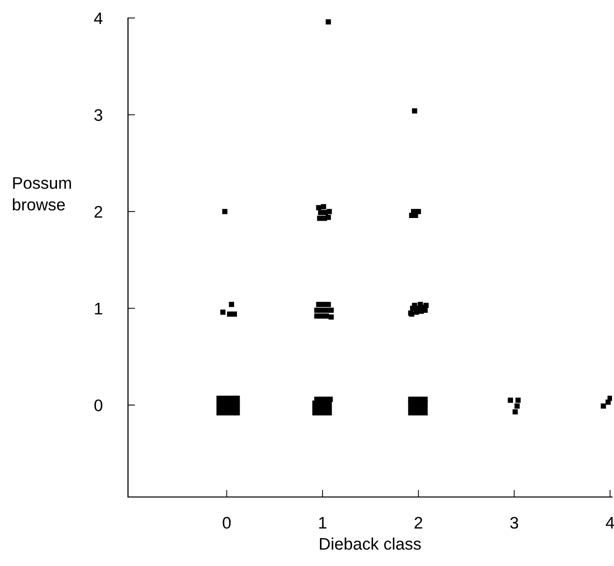 This screenshot has width=614, height=566. I want to click on x-tick-label: 1, so click(322, 523).